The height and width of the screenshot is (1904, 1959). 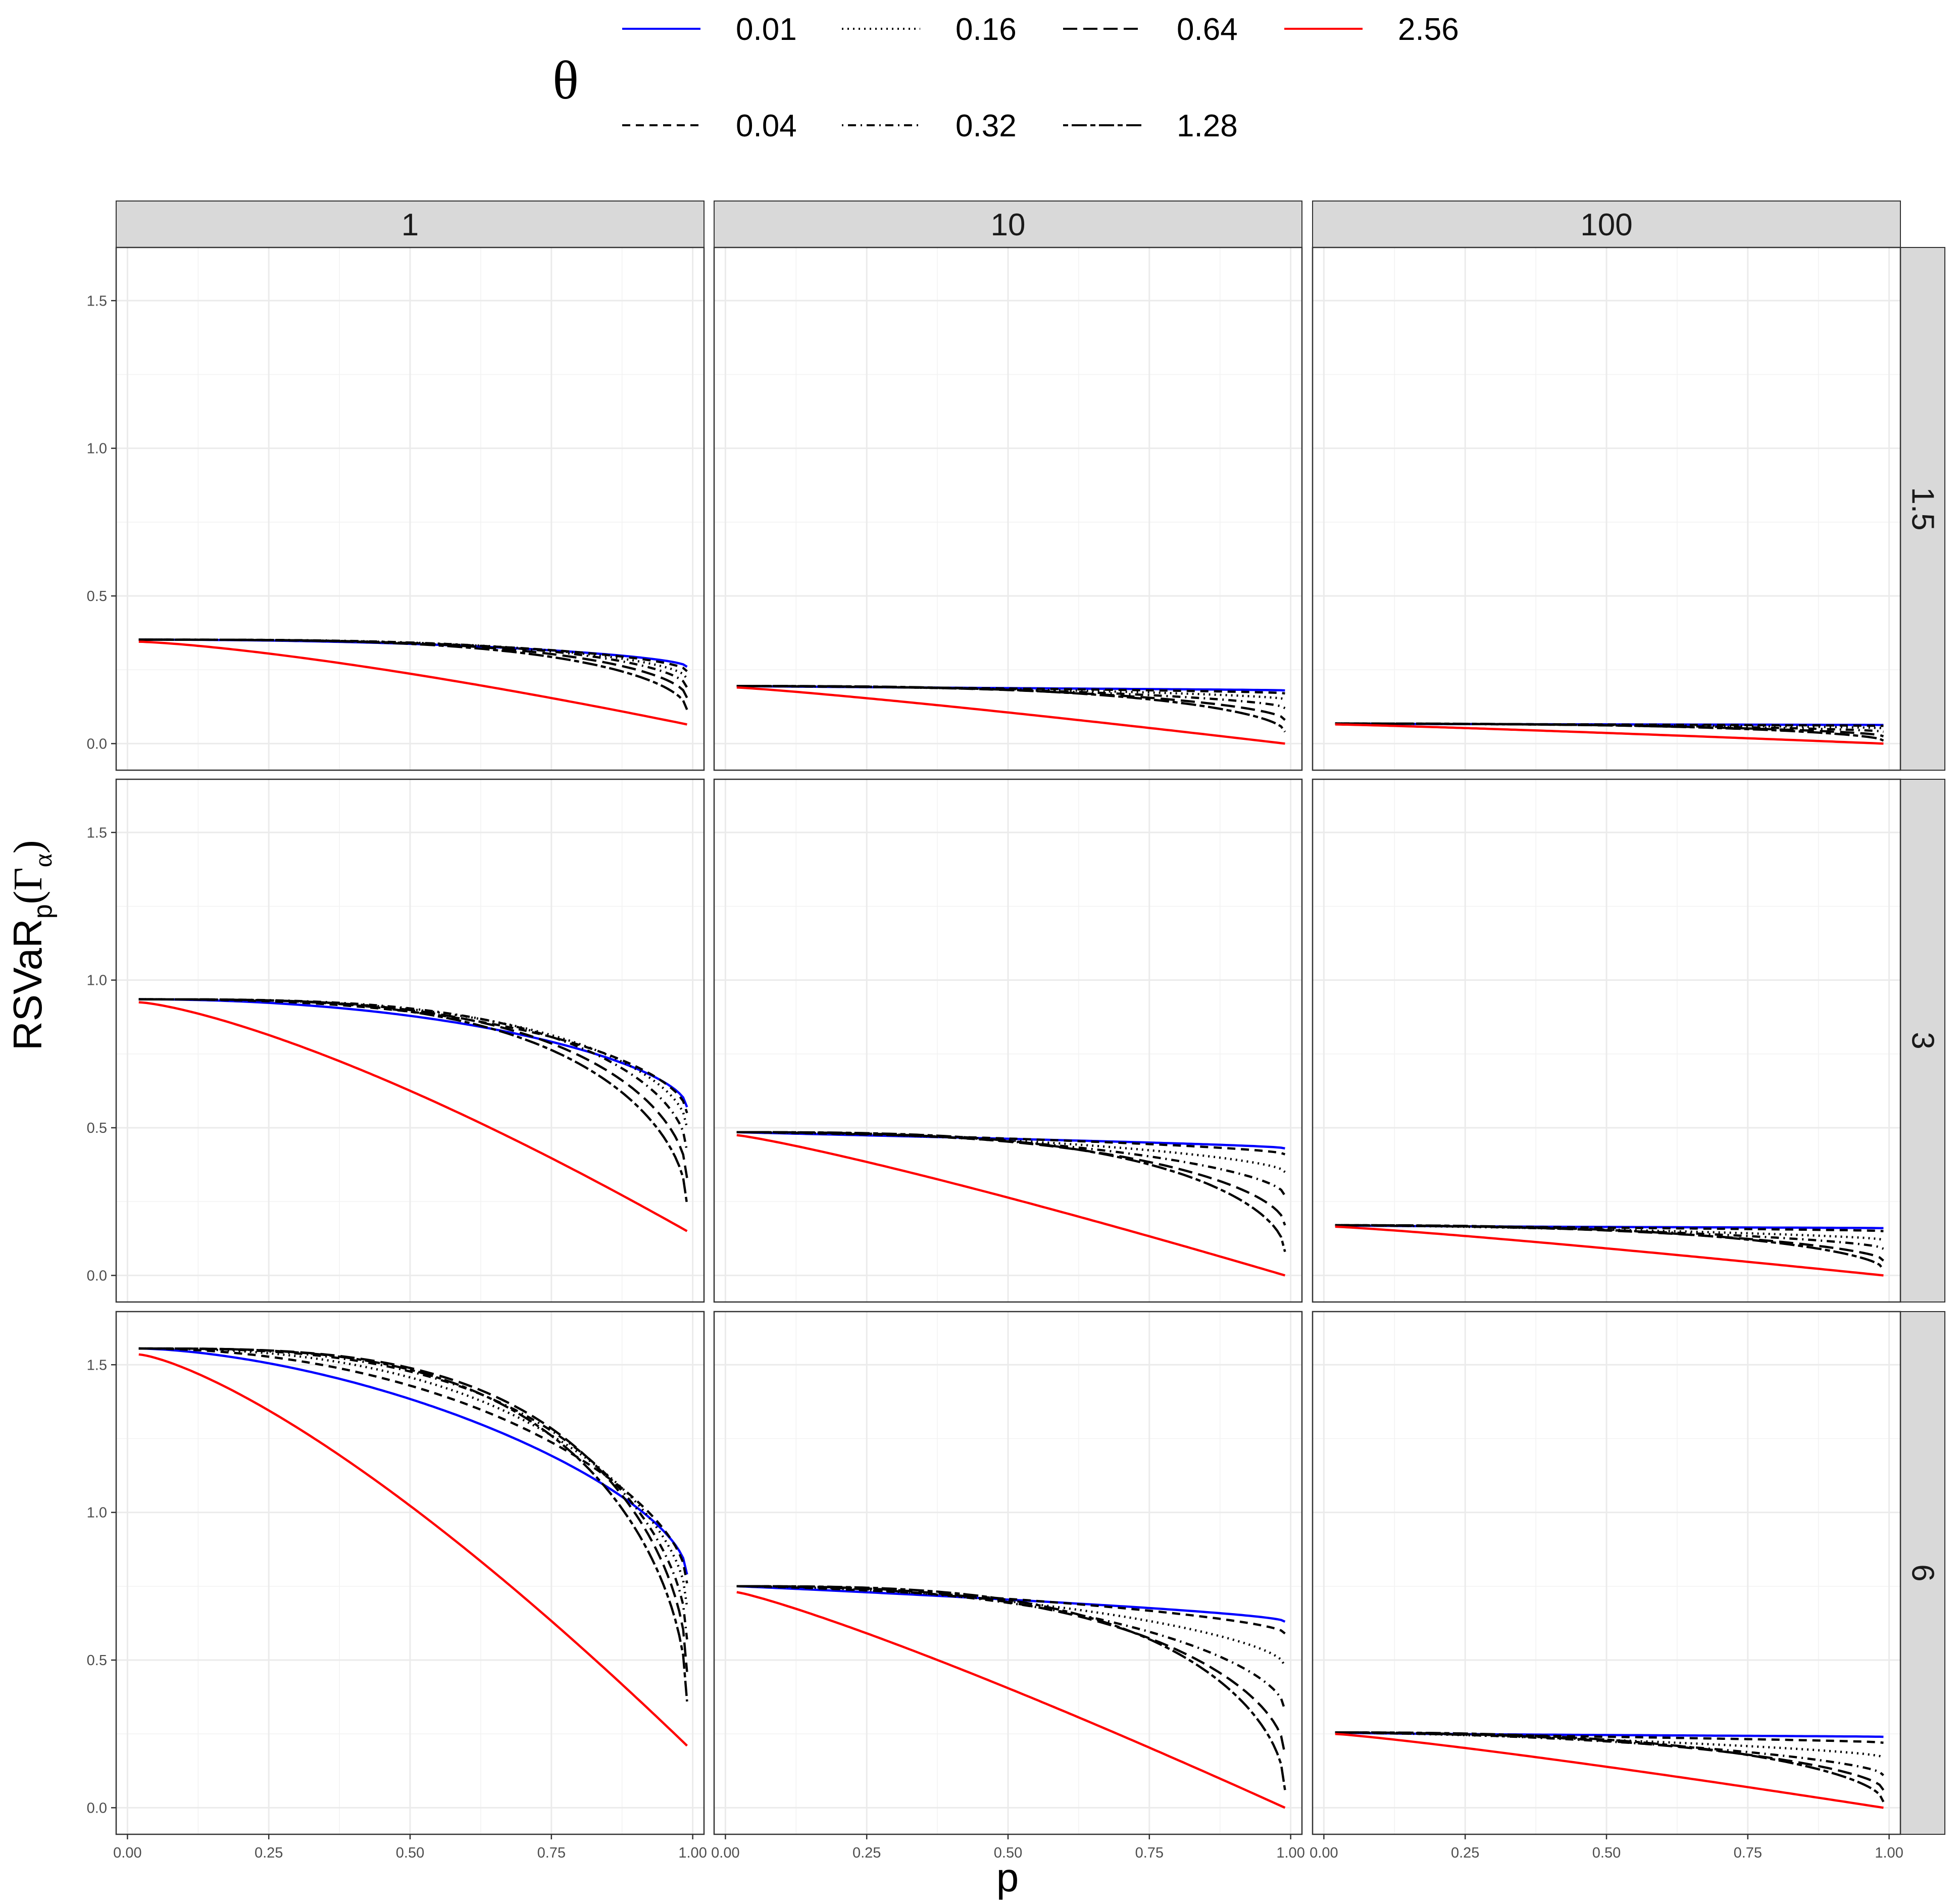 I want to click on col-strip: 10, so click(x=1008, y=225).